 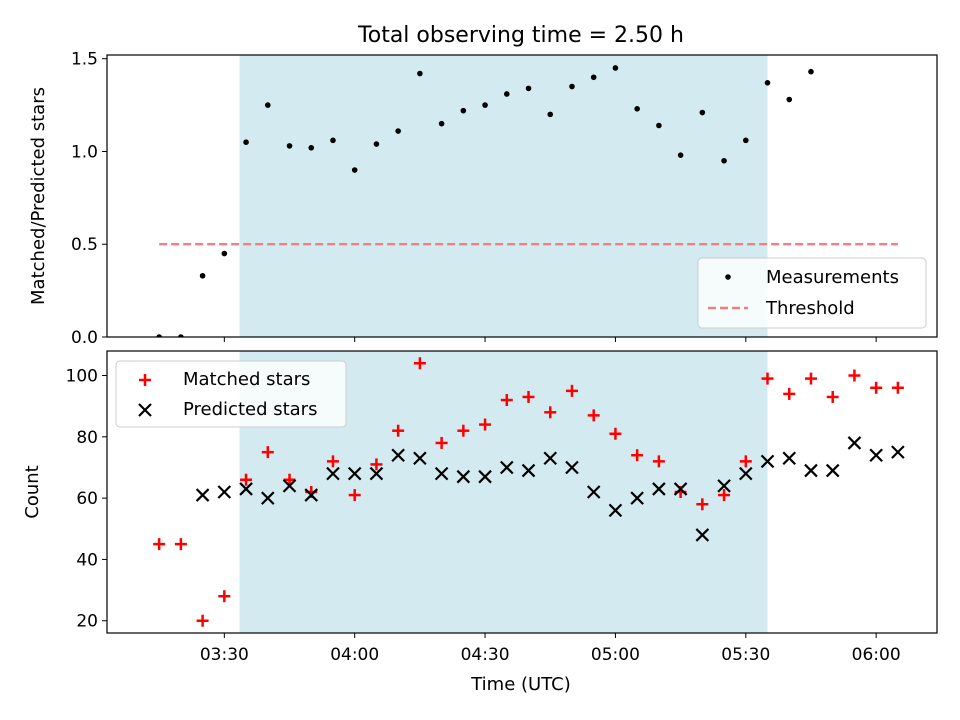 I want to click on bottom-y-tick-label: 80, so click(x=87, y=438).